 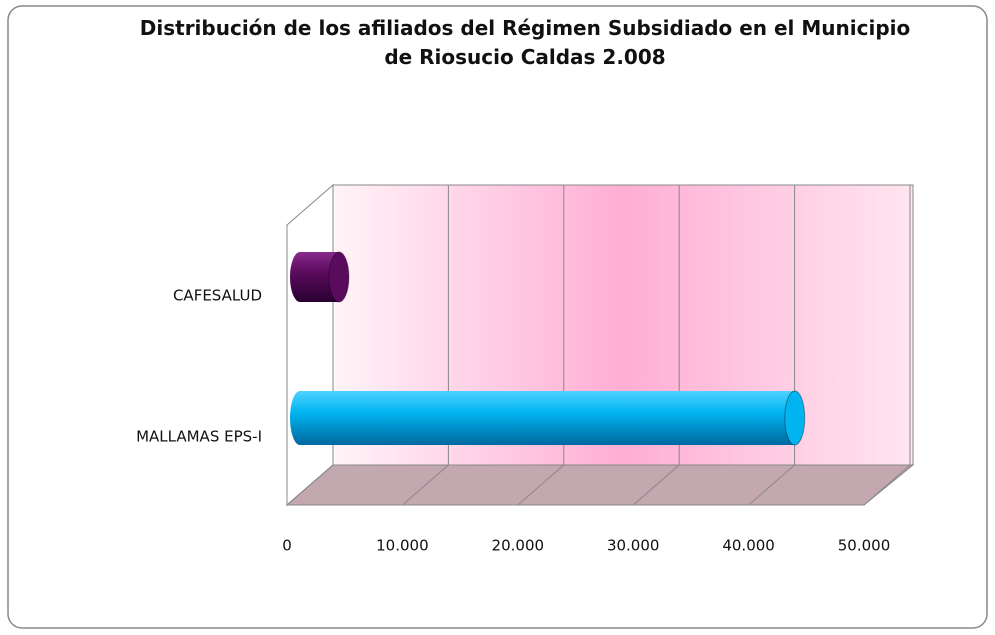 I want to click on floor, so click(x=600, y=485).